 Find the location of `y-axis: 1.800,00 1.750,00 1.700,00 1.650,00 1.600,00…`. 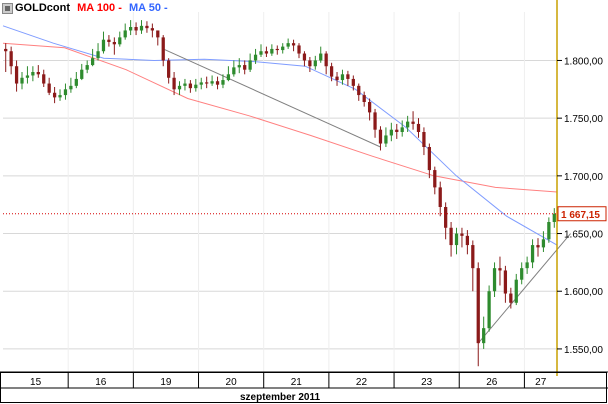

y-axis: 1.800,00 1.750,00 1.700,00 1.650,00 1.600,00… is located at coordinates (582, 206).